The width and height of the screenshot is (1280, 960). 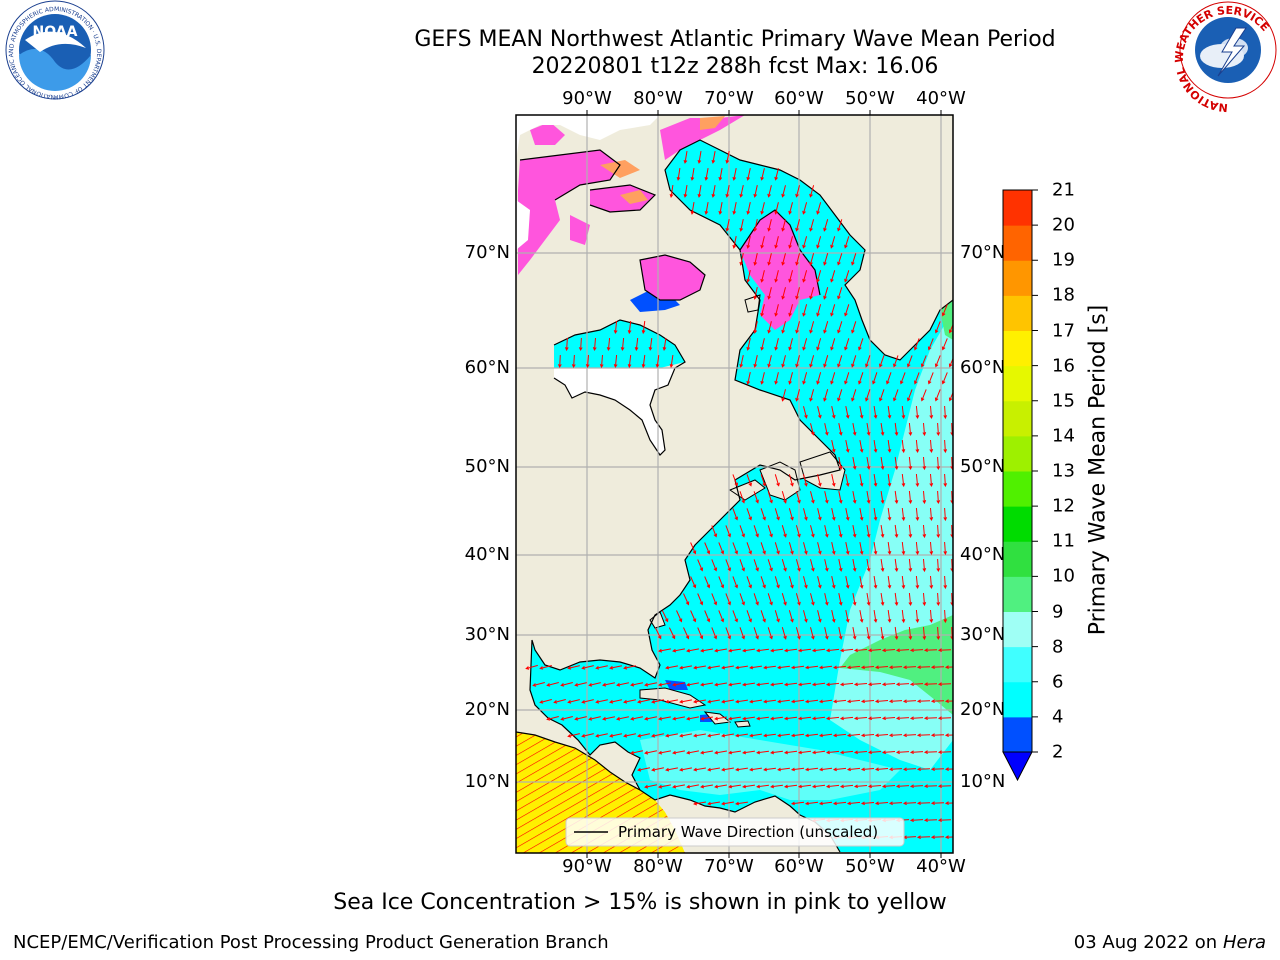 I want to click on colorbar-tick-label: 4, so click(x=1058, y=717).